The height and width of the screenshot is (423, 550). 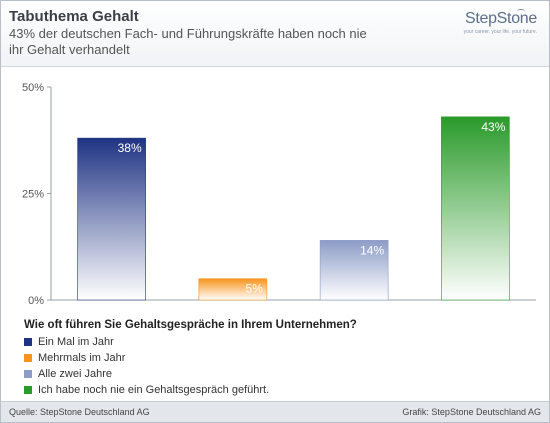 I want to click on logo-arc-icon, so click(x=521, y=11).